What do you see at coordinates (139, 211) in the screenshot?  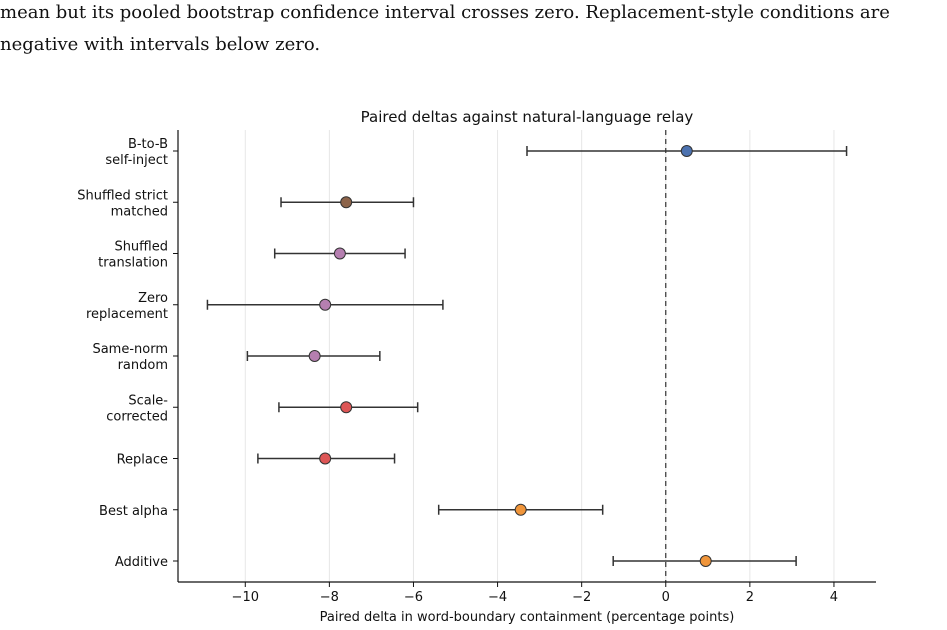 I see `y-tick-label: matched` at bounding box center [139, 211].